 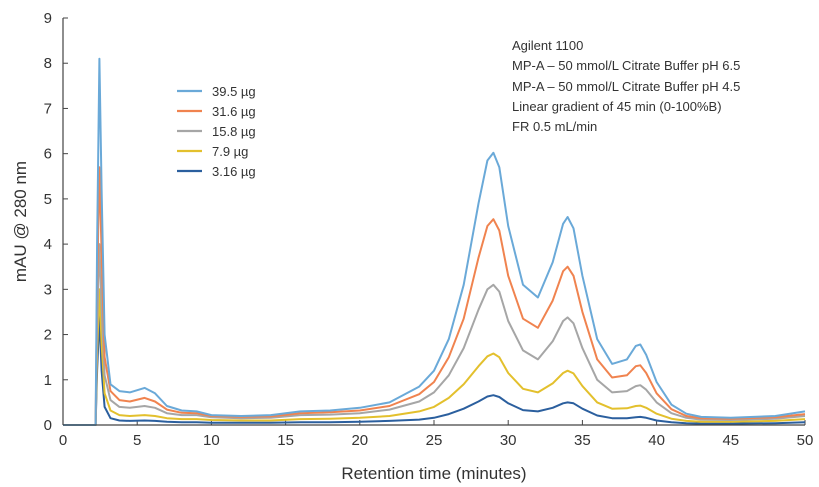 I want to click on x-tick-label: 5, so click(x=137, y=440).